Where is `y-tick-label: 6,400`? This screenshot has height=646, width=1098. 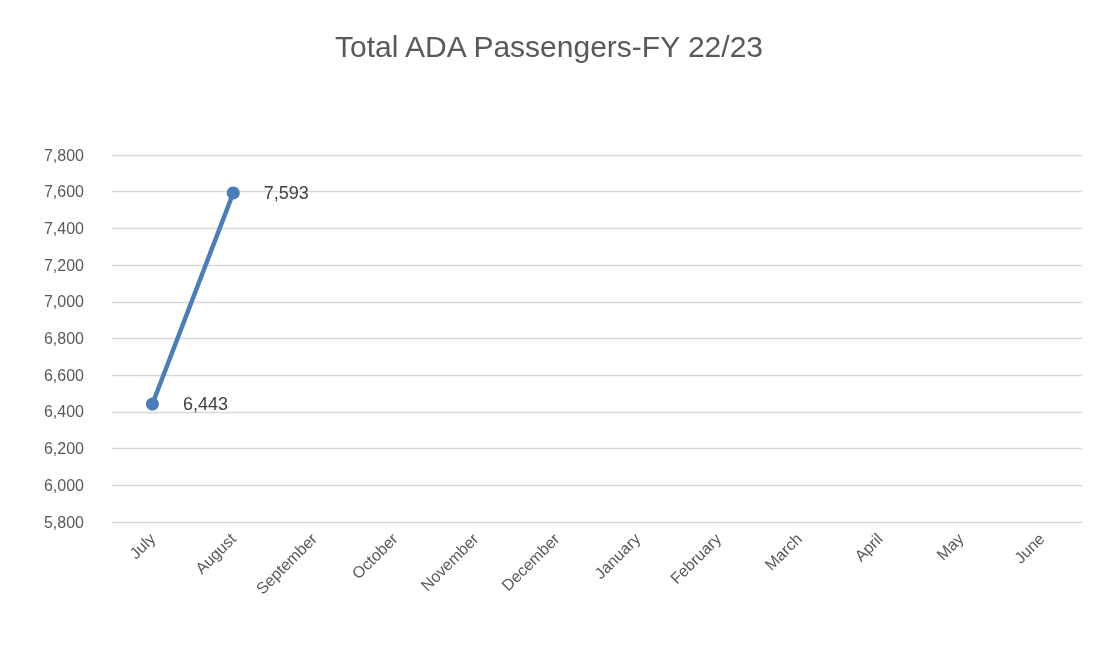 y-tick-label: 6,400 is located at coordinates (64, 412).